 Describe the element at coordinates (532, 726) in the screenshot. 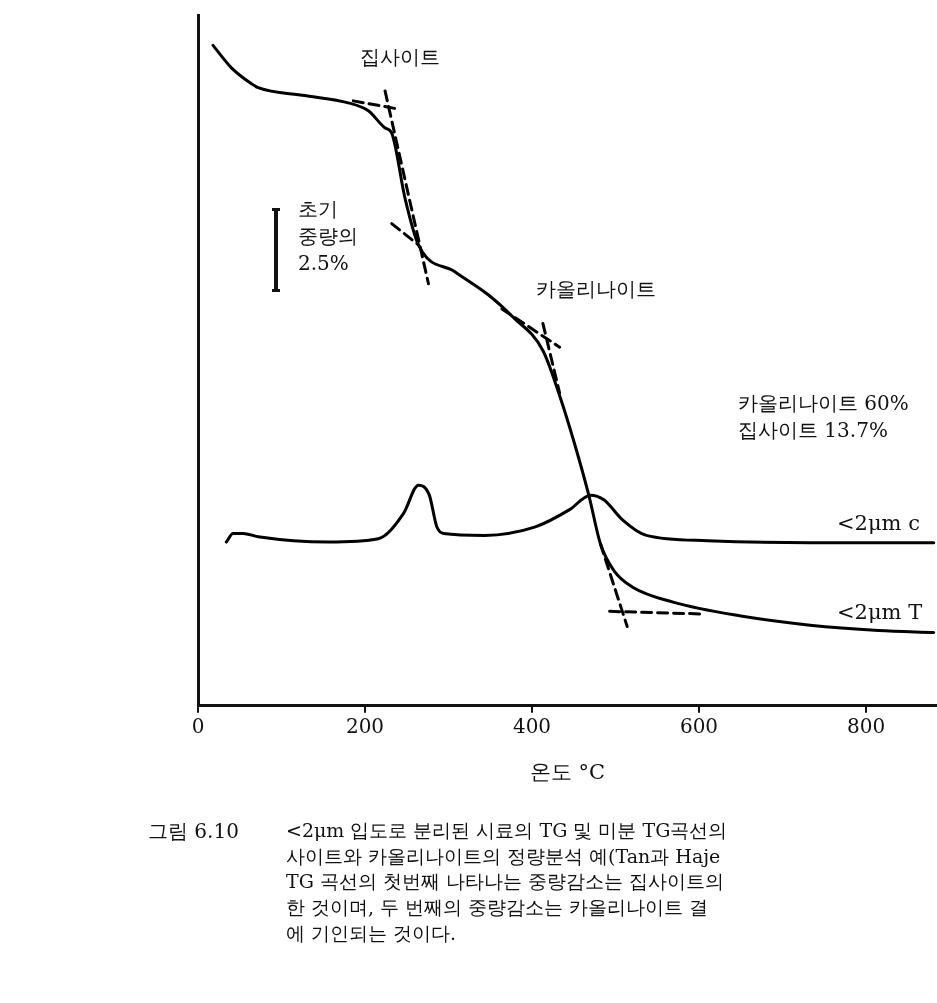

I see `x-tick-label: 400` at that location.